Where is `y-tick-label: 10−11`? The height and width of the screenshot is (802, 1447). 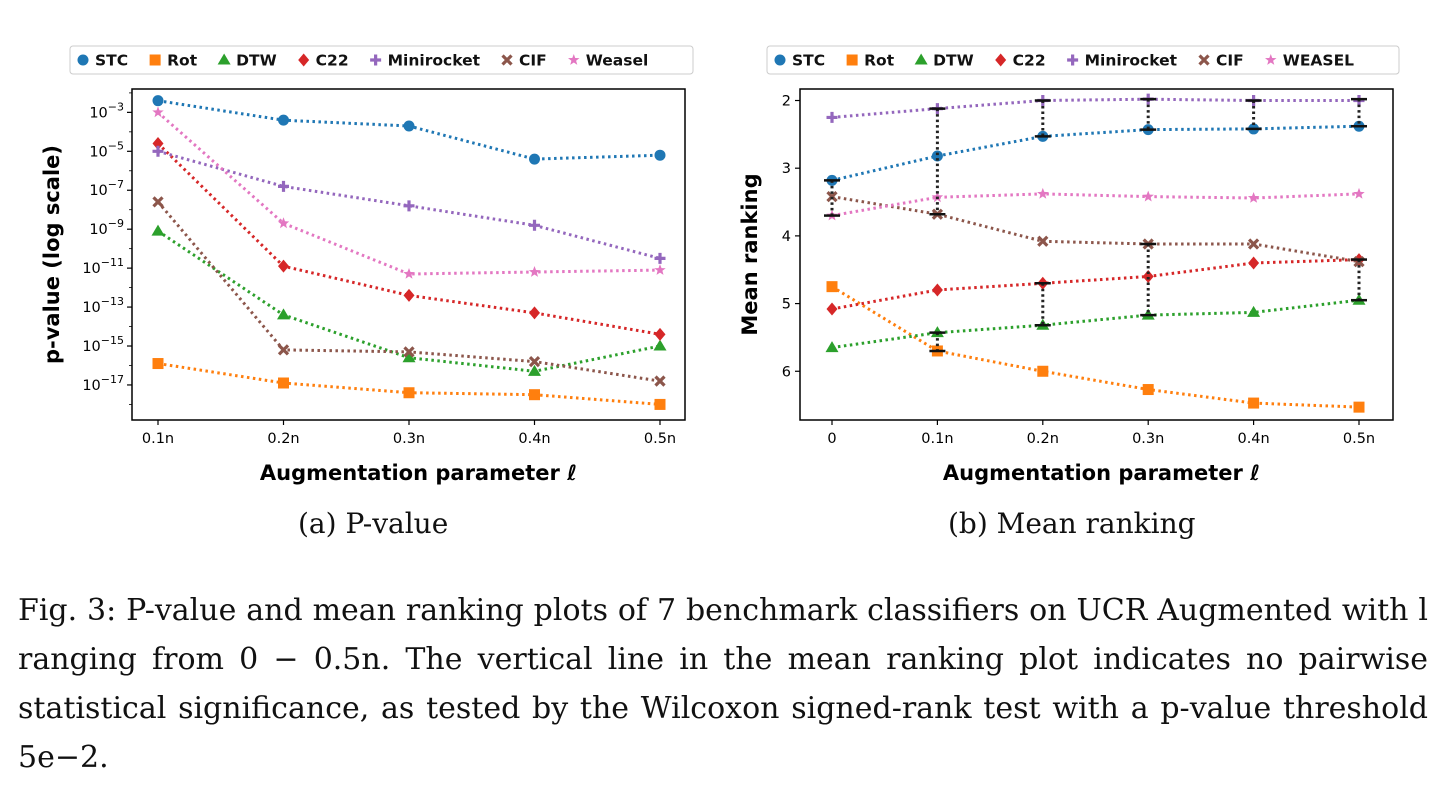 y-tick-label: 10−11 is located at coordinates (103, 266).